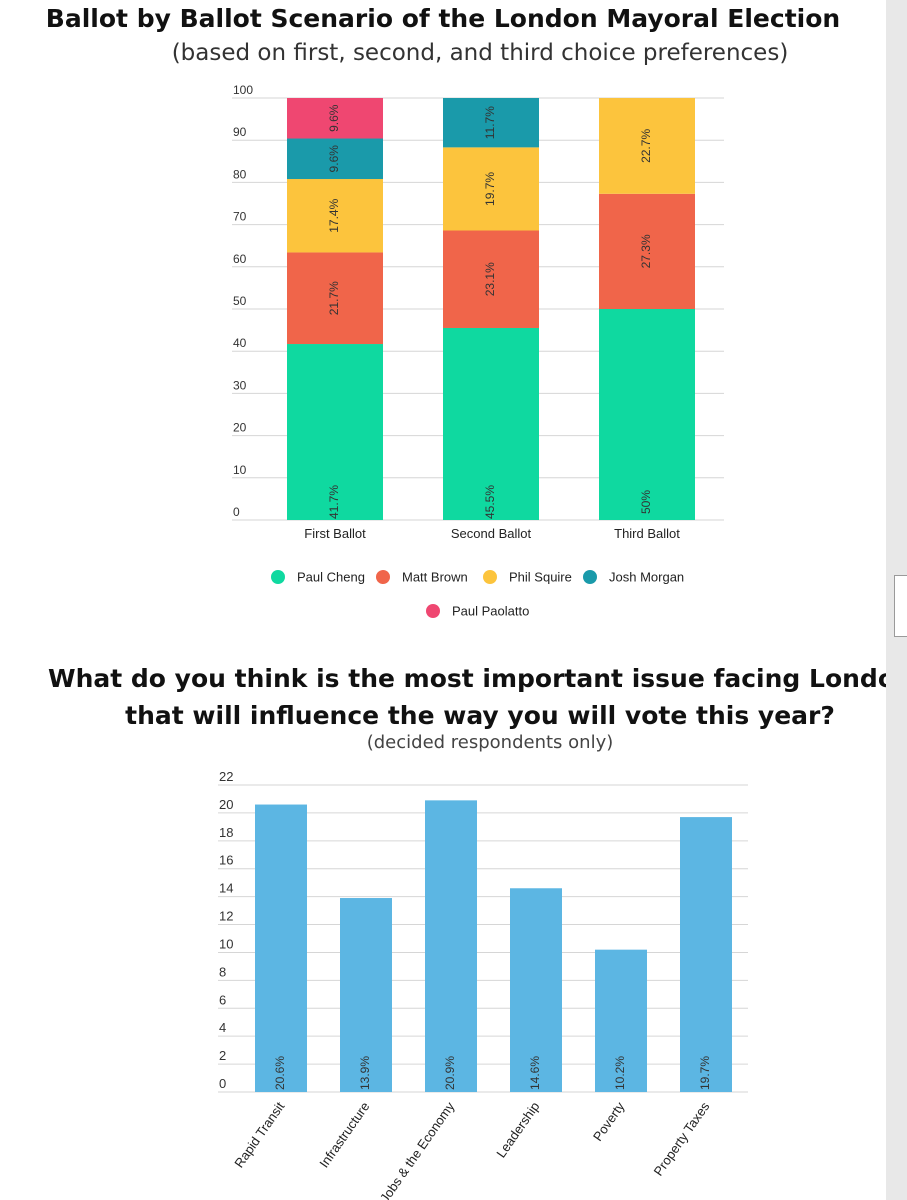 Image resolution: width=907 pixels, height=1200 pixels. What do you see at coordinates (450, 1073) in the screenshot?
I see `chart2-data-label: 20.9%` at bounding box center [450, 1073].